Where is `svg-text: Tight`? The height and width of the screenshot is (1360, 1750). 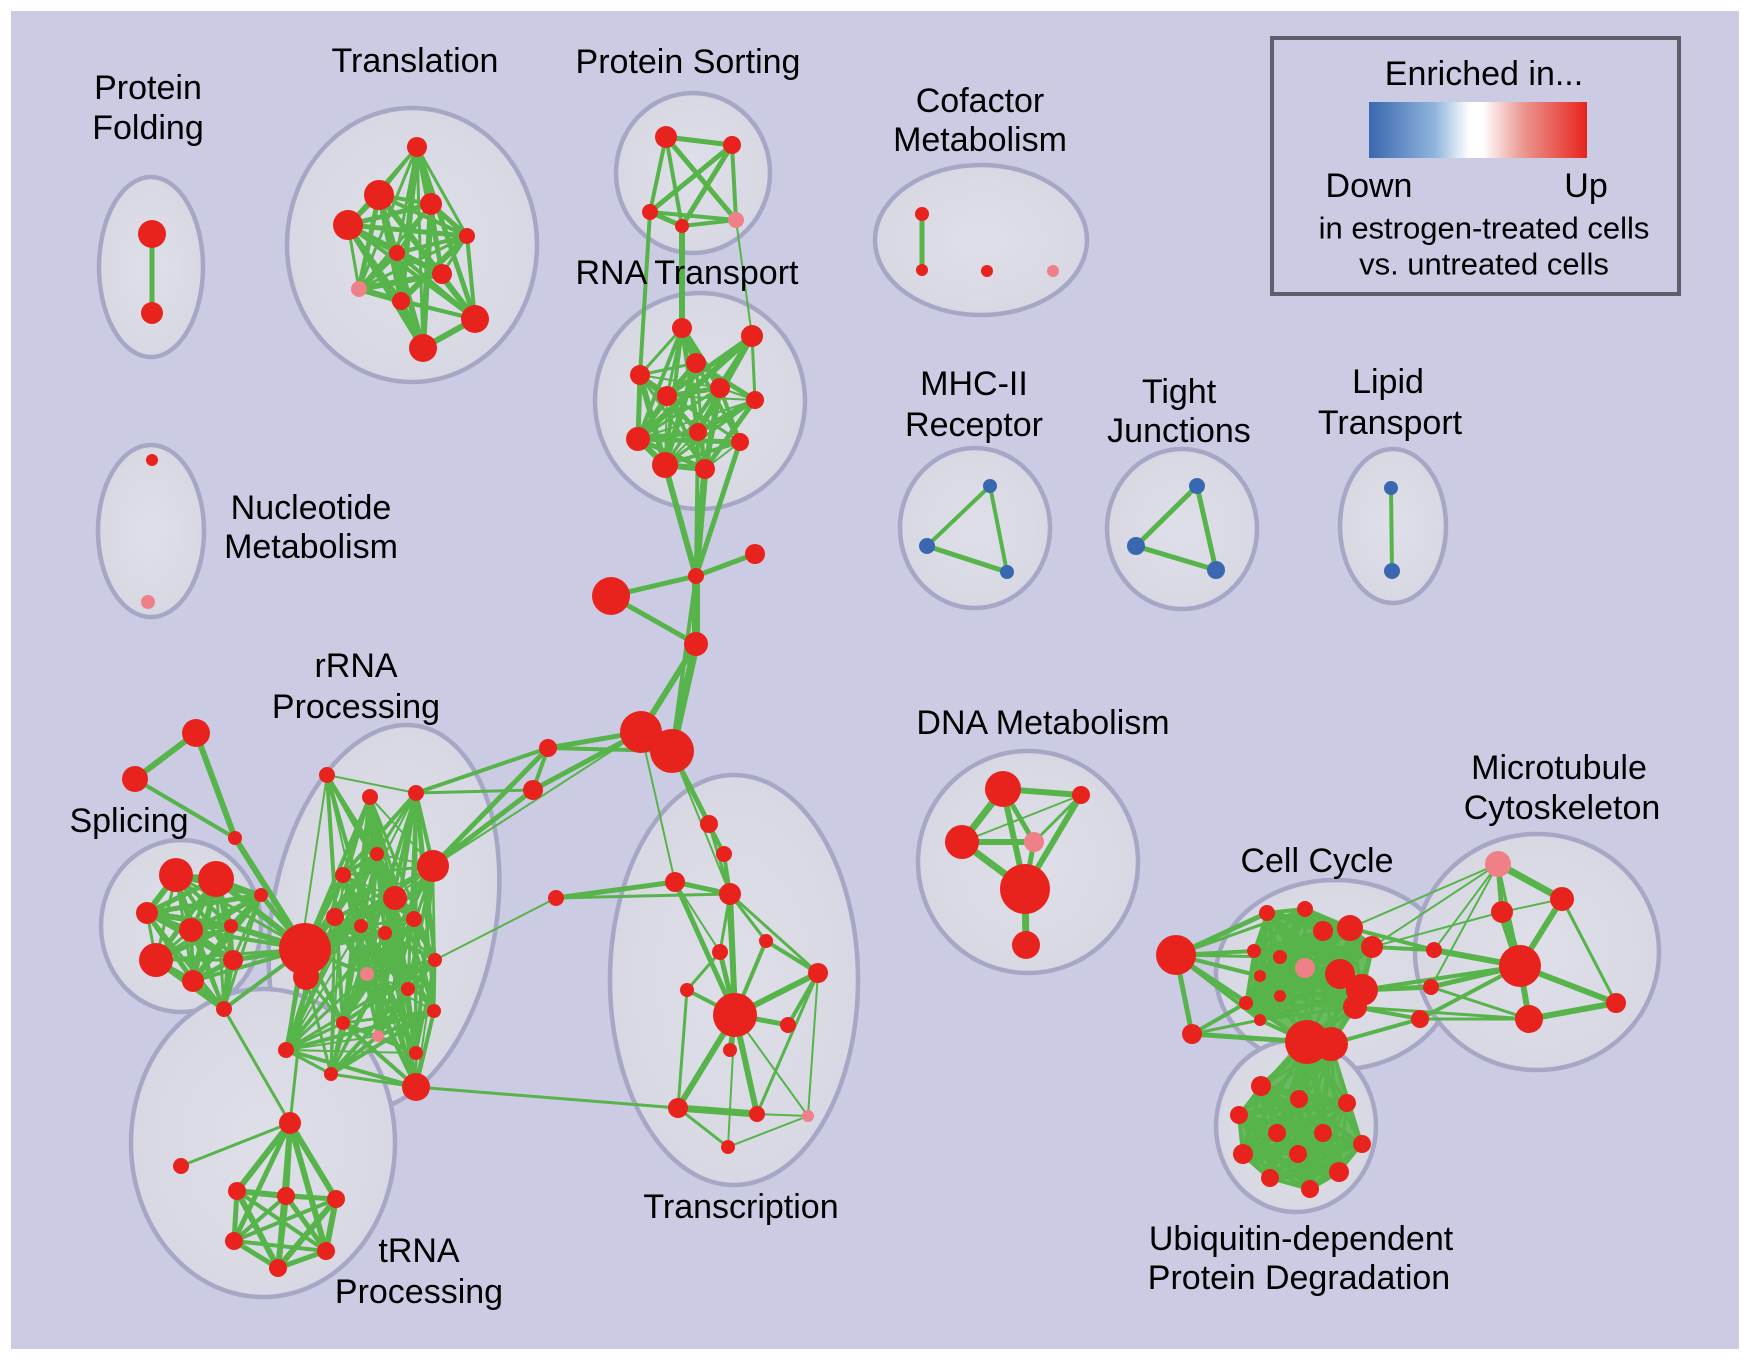
svg-text: Tight is located at coordinates (1179, 392).